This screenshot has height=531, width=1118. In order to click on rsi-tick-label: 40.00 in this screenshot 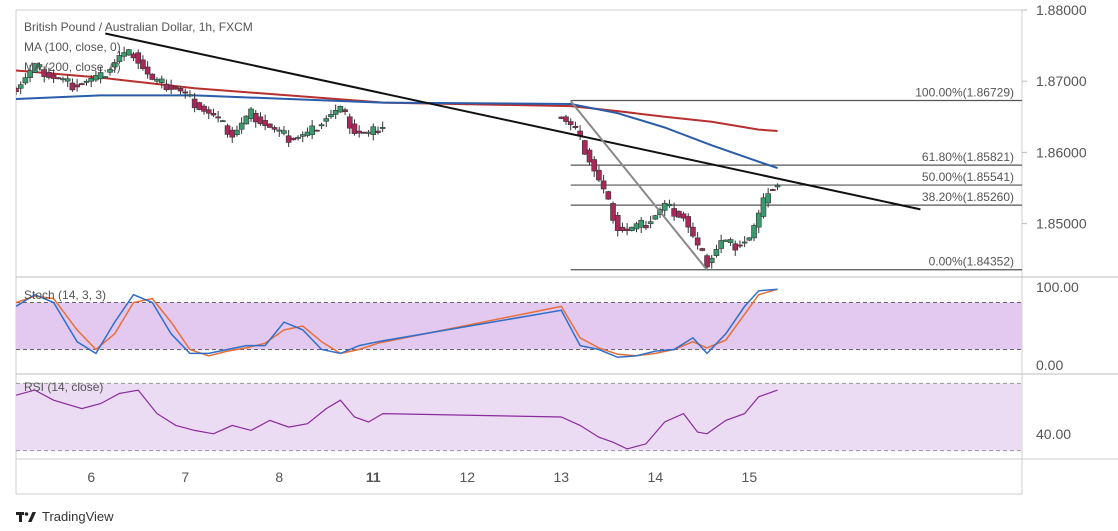, I will do `click(1053, 434)`.